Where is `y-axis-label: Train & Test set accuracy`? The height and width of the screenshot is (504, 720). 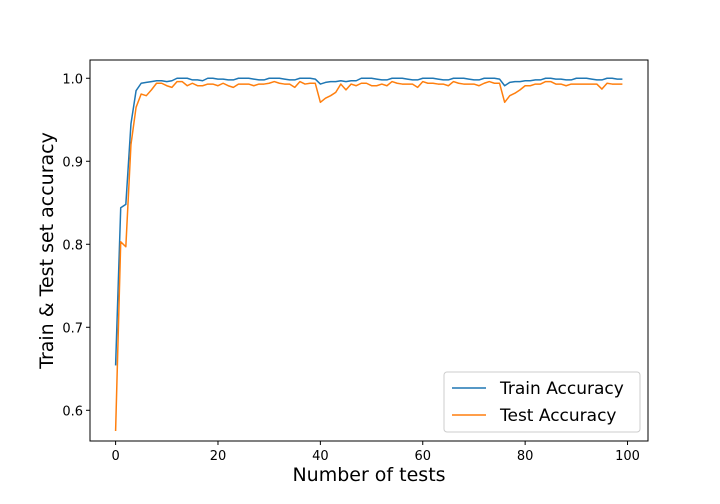 y-axis-label: Train & Test set accuracy is located at coordinates (47, 251).